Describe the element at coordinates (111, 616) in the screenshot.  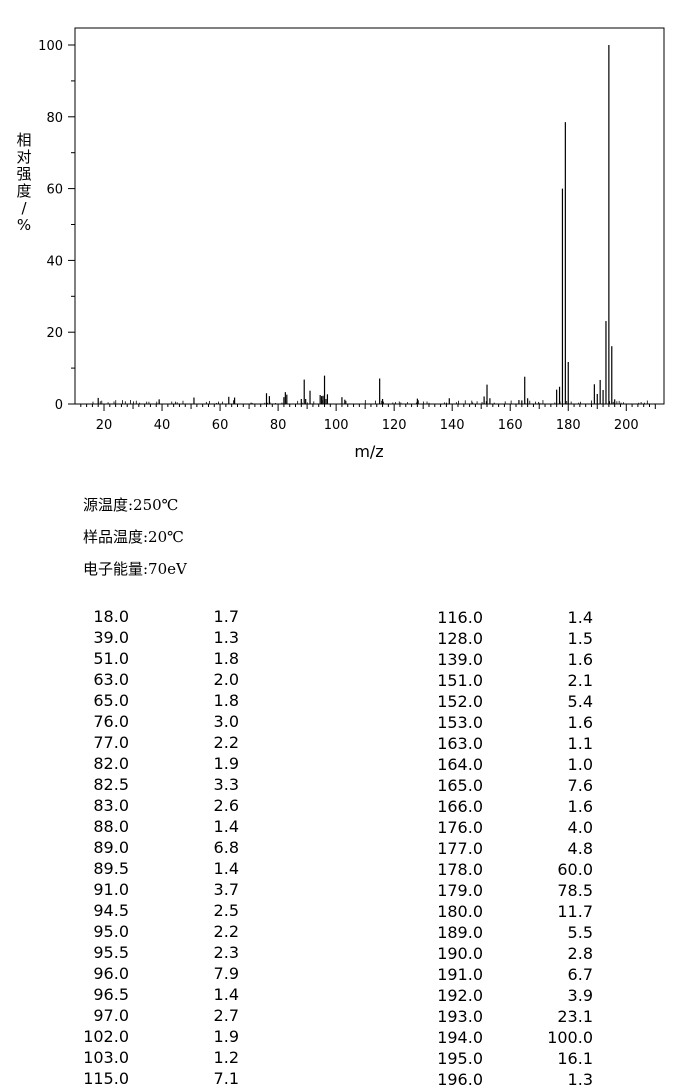
I see `peak-mz: 18.0` at that location.